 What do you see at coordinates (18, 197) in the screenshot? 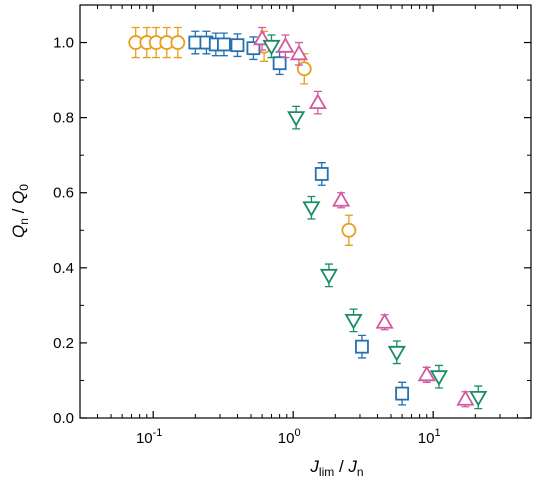
I see `y-axis-label-main2: Q` at bounding box center [18, 197].